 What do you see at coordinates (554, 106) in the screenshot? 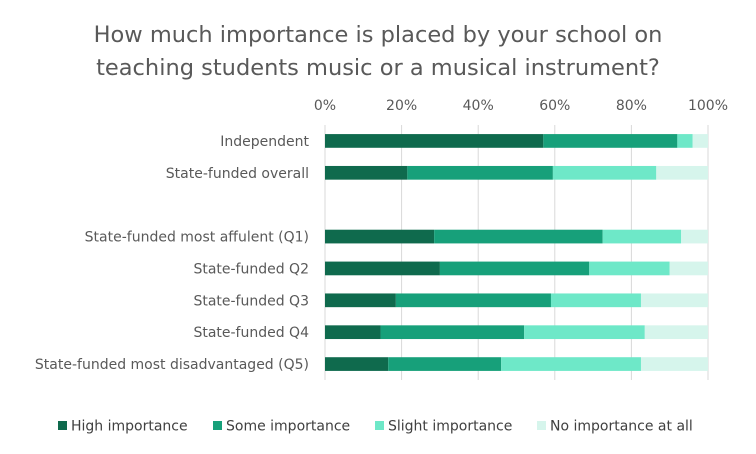
I see `x-tick-label: 60%` at bounding box center [554, 106].